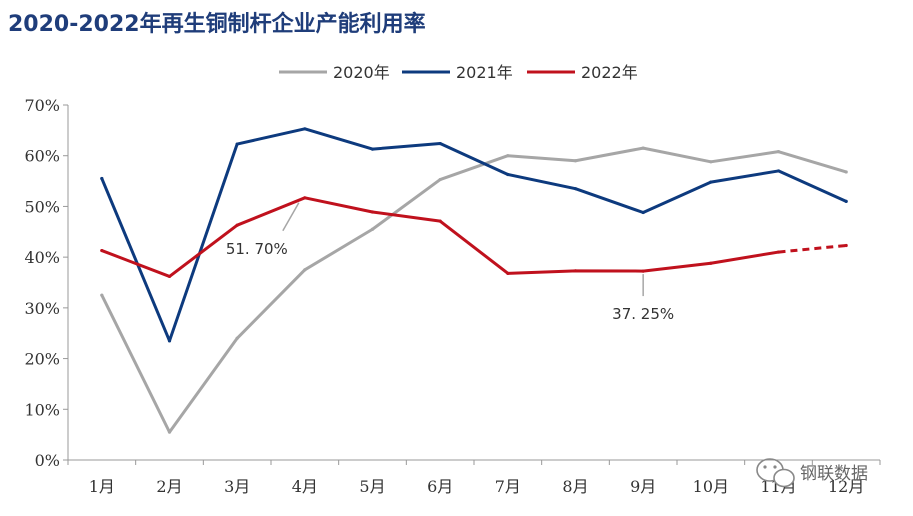  What do you see at coordinates (42, 359) in the screenshot?
I see `y-tick-label: 20%` at bounding box center [42, 359].